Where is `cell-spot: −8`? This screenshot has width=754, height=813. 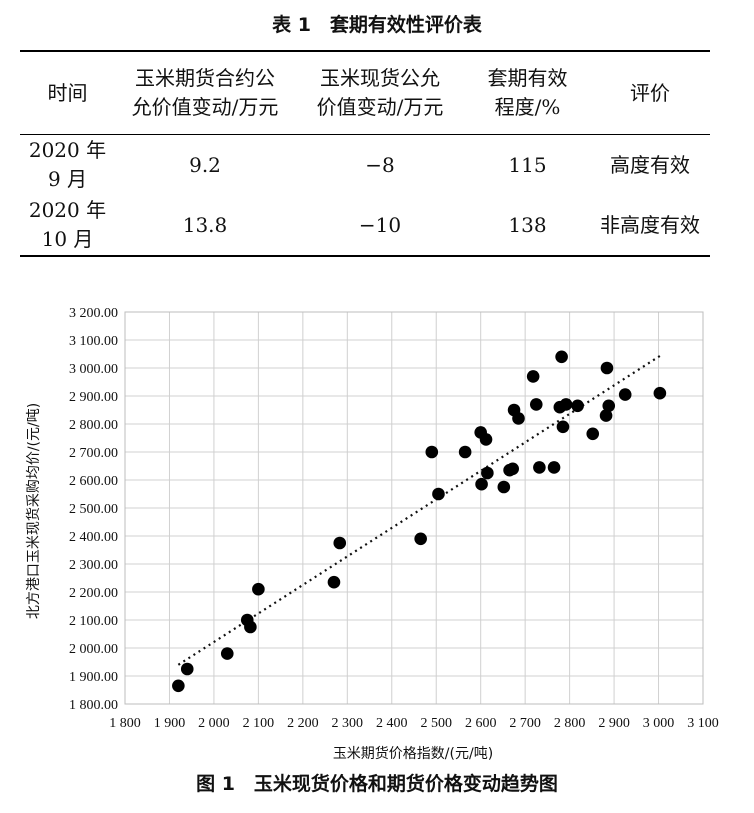
cell-spot: −8 is located at coordinates (380, 164).